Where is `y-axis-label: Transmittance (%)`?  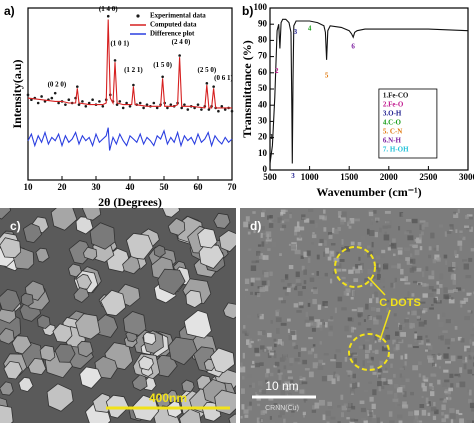 y-axis-label: Transmittance (%) is located at coordinates (247, 88).